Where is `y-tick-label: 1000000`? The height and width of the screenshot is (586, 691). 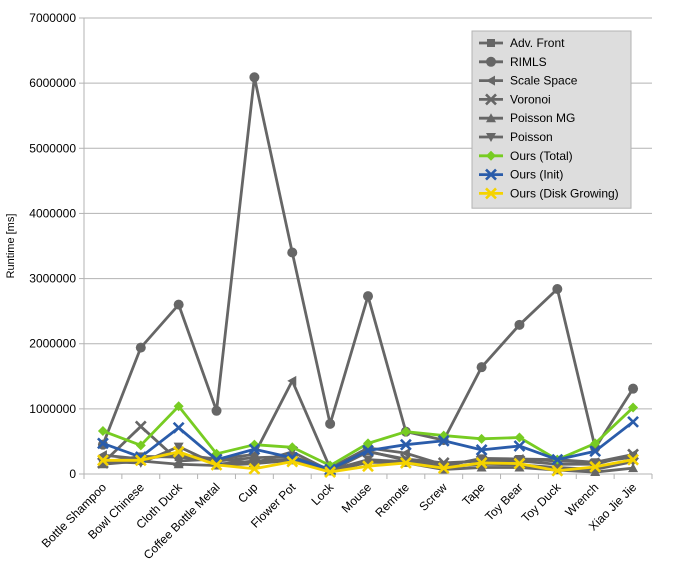 y-tick-label: 1000000 is located at coordinates (52, 409).